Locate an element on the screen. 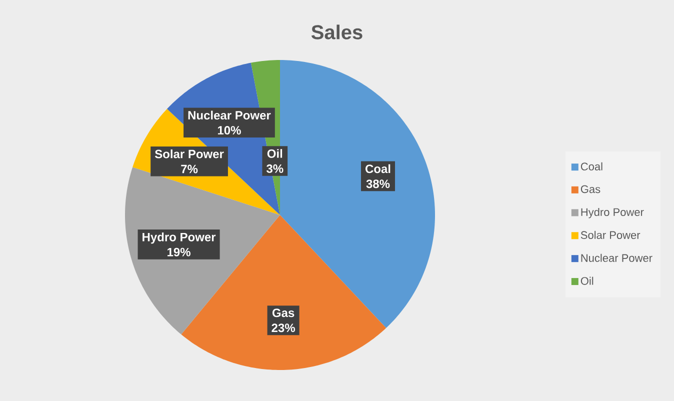 The width and height of the screenshot is (674, 401). slice-label: Oil is located at coordinates (274, 153).